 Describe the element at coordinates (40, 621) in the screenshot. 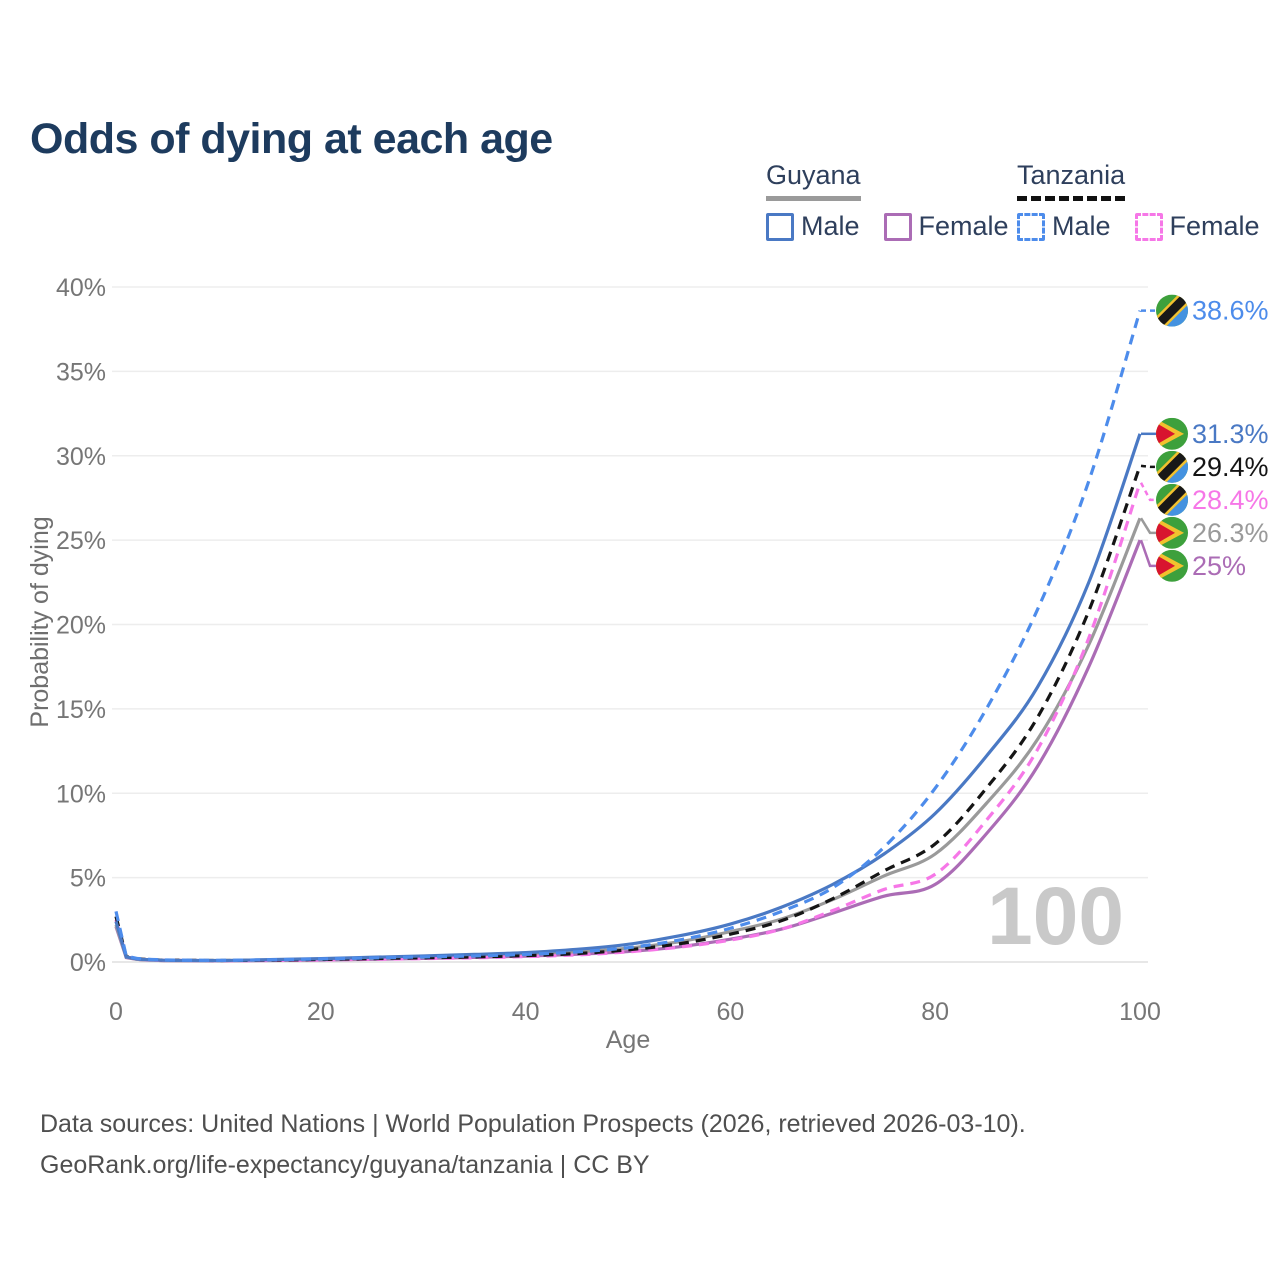

I see `y-axis-title: Probability of dying` at that location.